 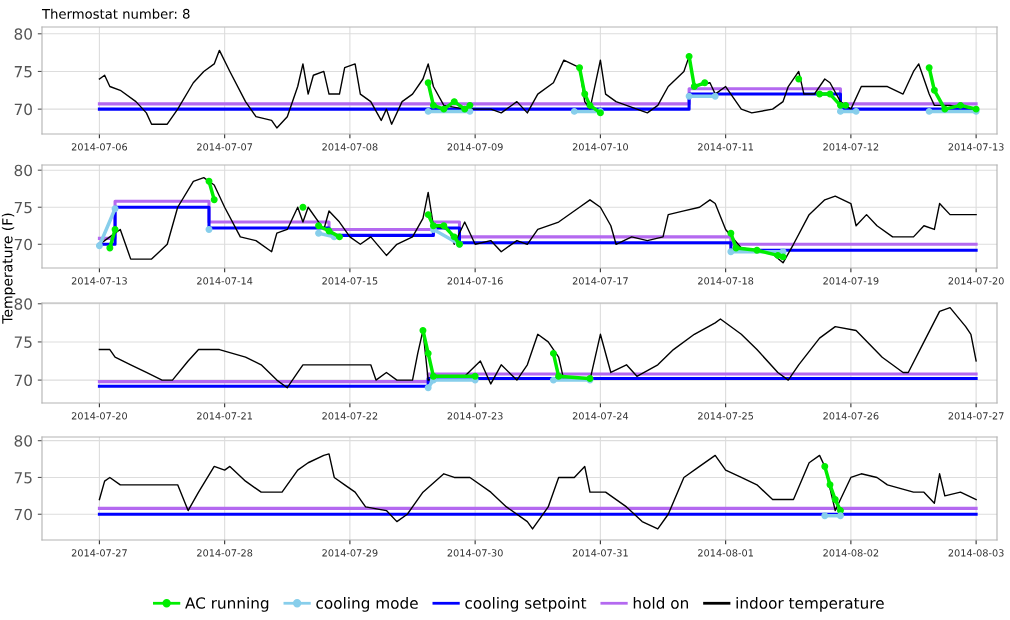 I want to click on x-tick-label: 2014-07-14, so click(x=225, y=281).